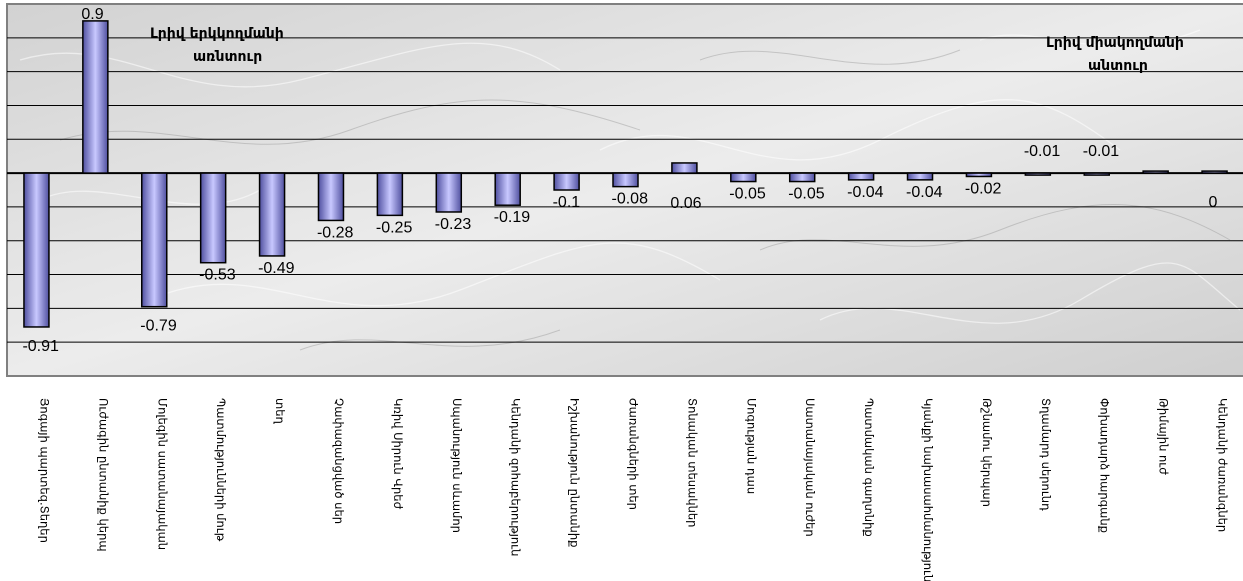 This screenshot has height=581, width=1243. Describe the element at coordinates (747, 194) in the screenshot. I see `value-label-13: -0.05` at that location.